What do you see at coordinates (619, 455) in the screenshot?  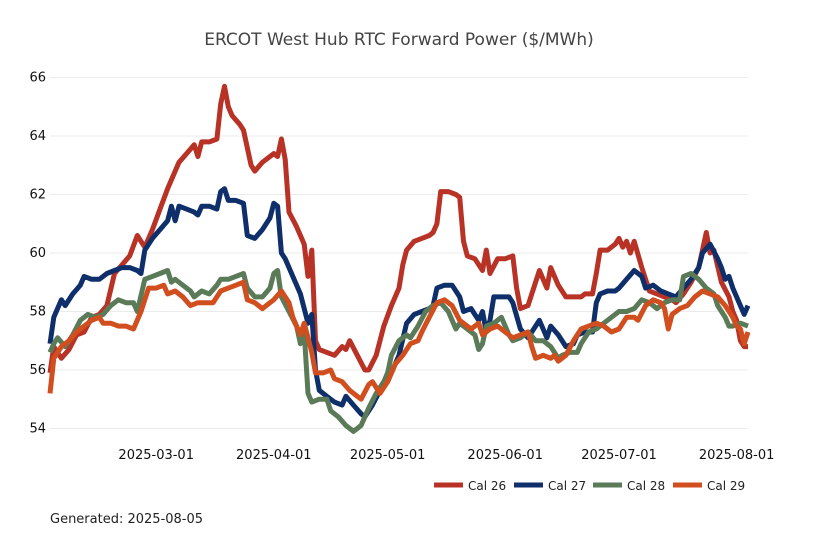 I see `x-tick-label: 2025-07-01` at bounding box center [619, 455].